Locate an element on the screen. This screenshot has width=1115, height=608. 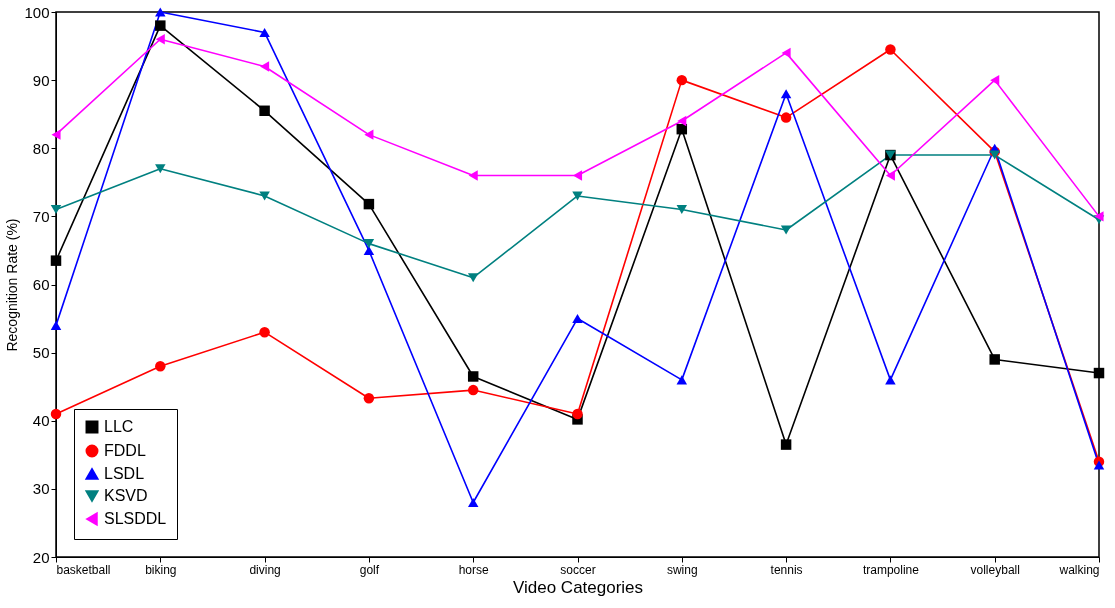
y-tick-label: 20 is located at coordinates (41, 557).